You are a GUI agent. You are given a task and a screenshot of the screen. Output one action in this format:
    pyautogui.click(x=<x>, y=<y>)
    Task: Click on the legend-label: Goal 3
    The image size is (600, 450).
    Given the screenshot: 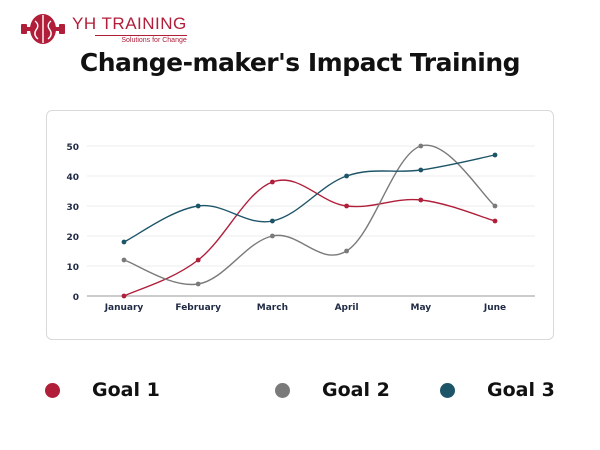 What is the action you would take?
    pyautogui.click(x=521, y=390)
    